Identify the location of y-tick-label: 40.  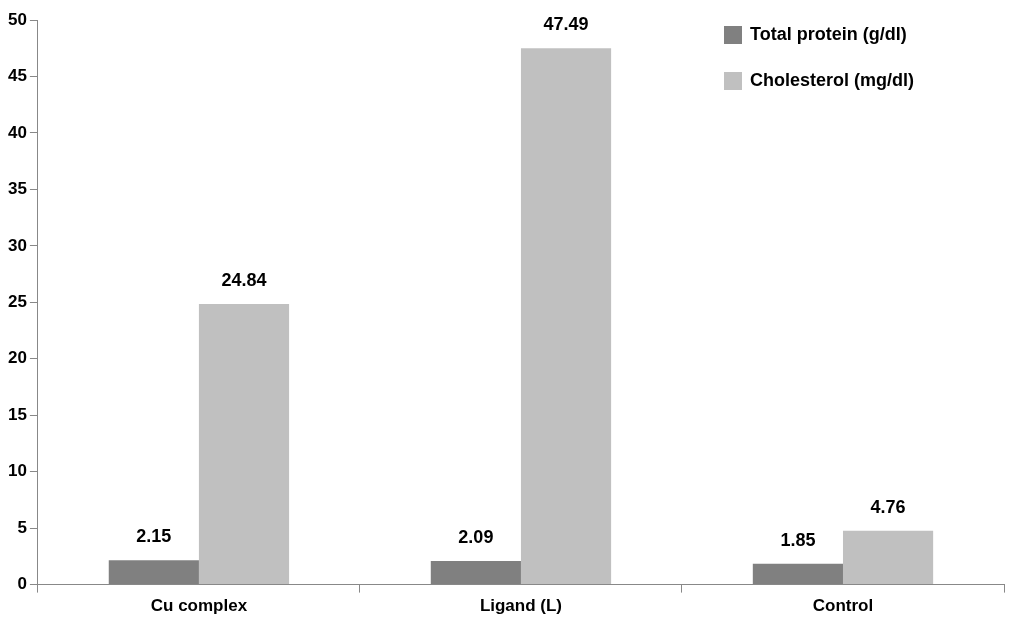
(17, 132).